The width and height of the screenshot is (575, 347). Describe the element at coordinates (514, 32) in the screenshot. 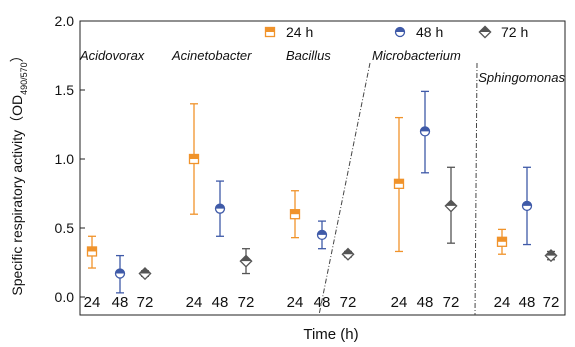

I see `legend-label: 72 h` at that location.